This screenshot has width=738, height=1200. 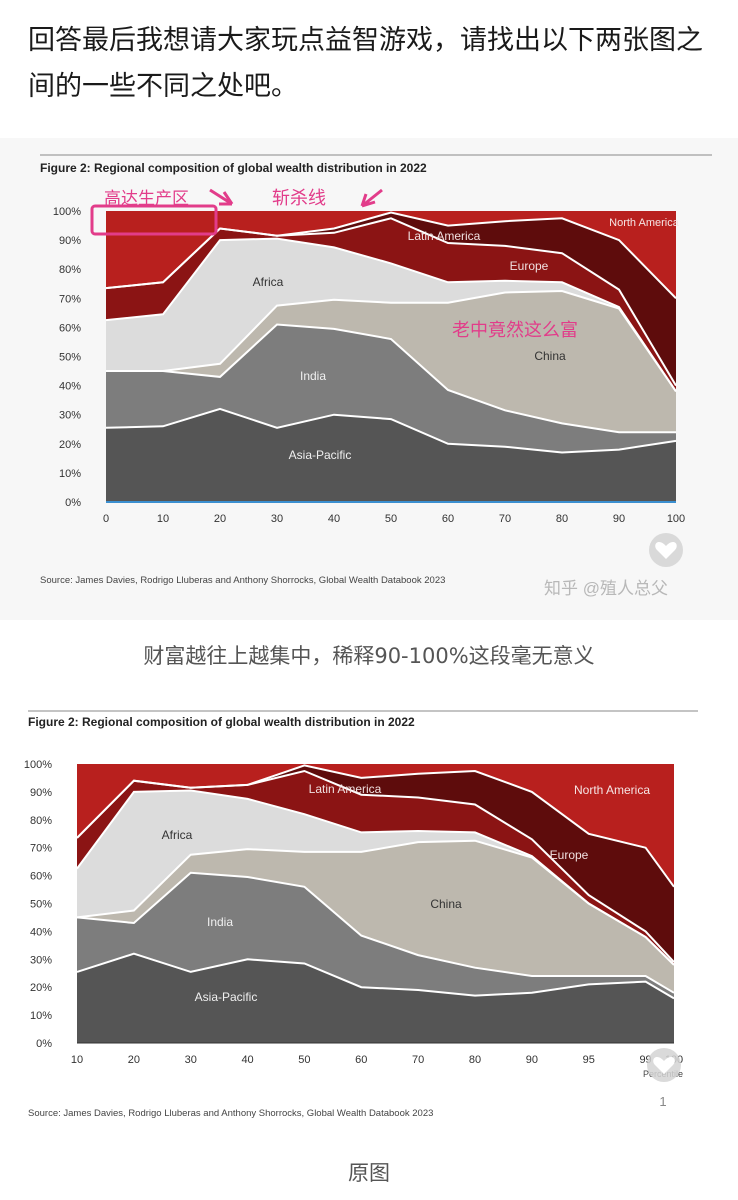 What do you see at coordinates (515, 330) in the screenshot?
I see `annotation-china-note: 老中竟然这么富` at bounding box center [515, 330].